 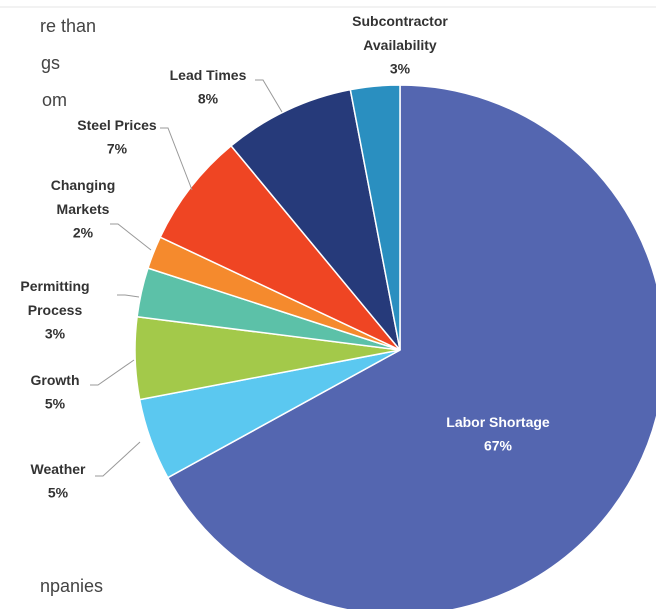 What do you see at coordinates (498, 446) in the screenshot?
I see `slice-value-label: 67%` at bounding box center [498, 446].